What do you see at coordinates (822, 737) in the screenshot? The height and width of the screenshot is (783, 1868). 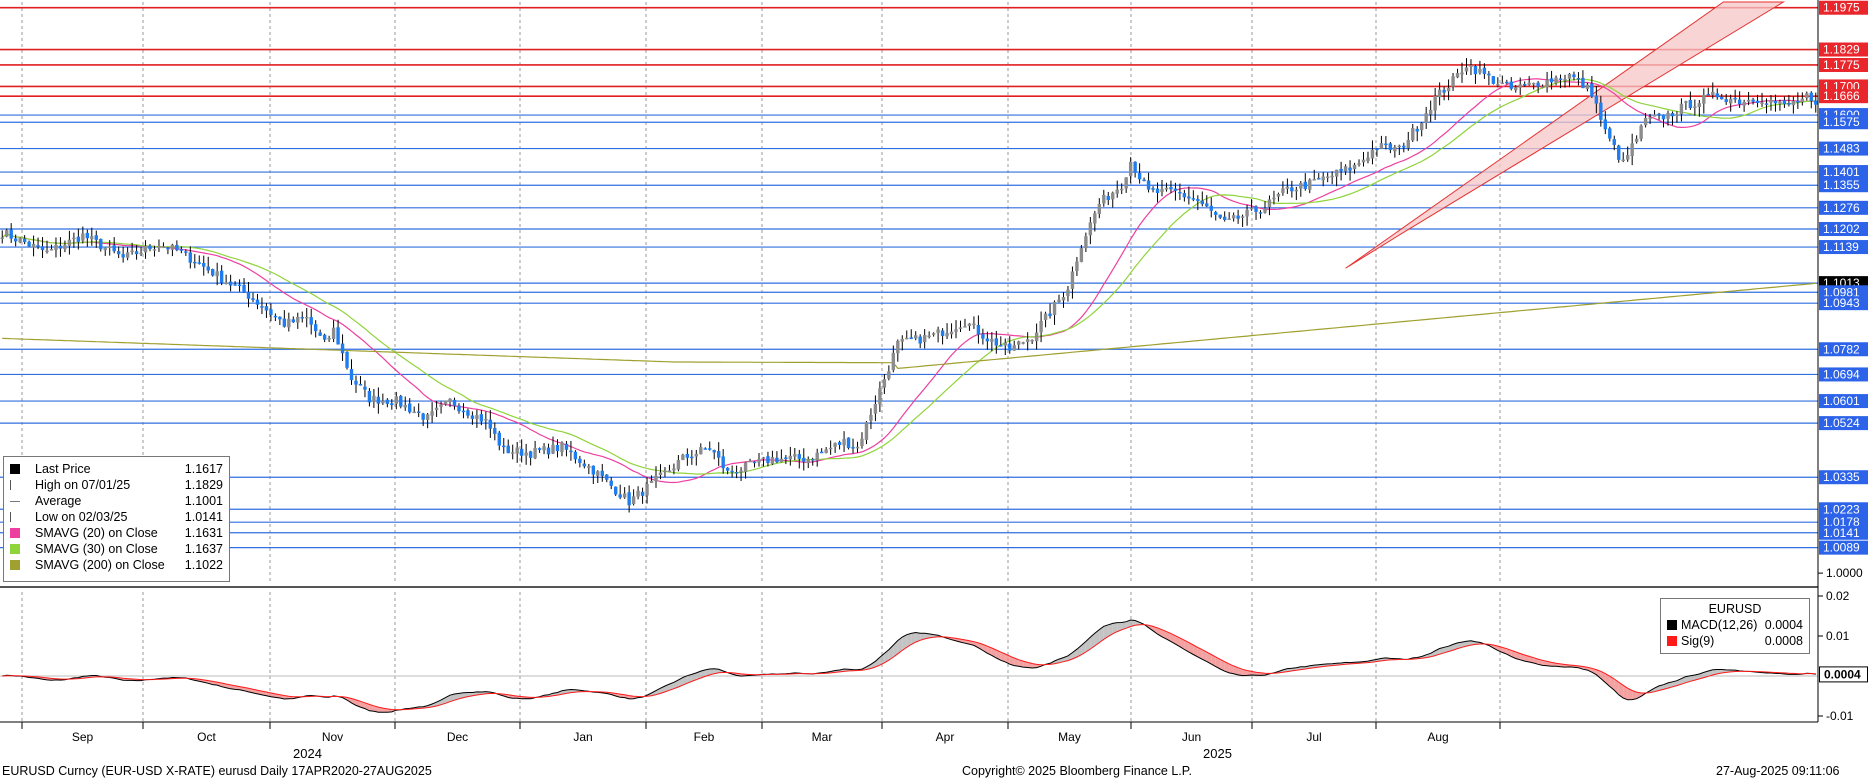 I see `x-axis-month-label: Mar` at bounding box center [822, 737].